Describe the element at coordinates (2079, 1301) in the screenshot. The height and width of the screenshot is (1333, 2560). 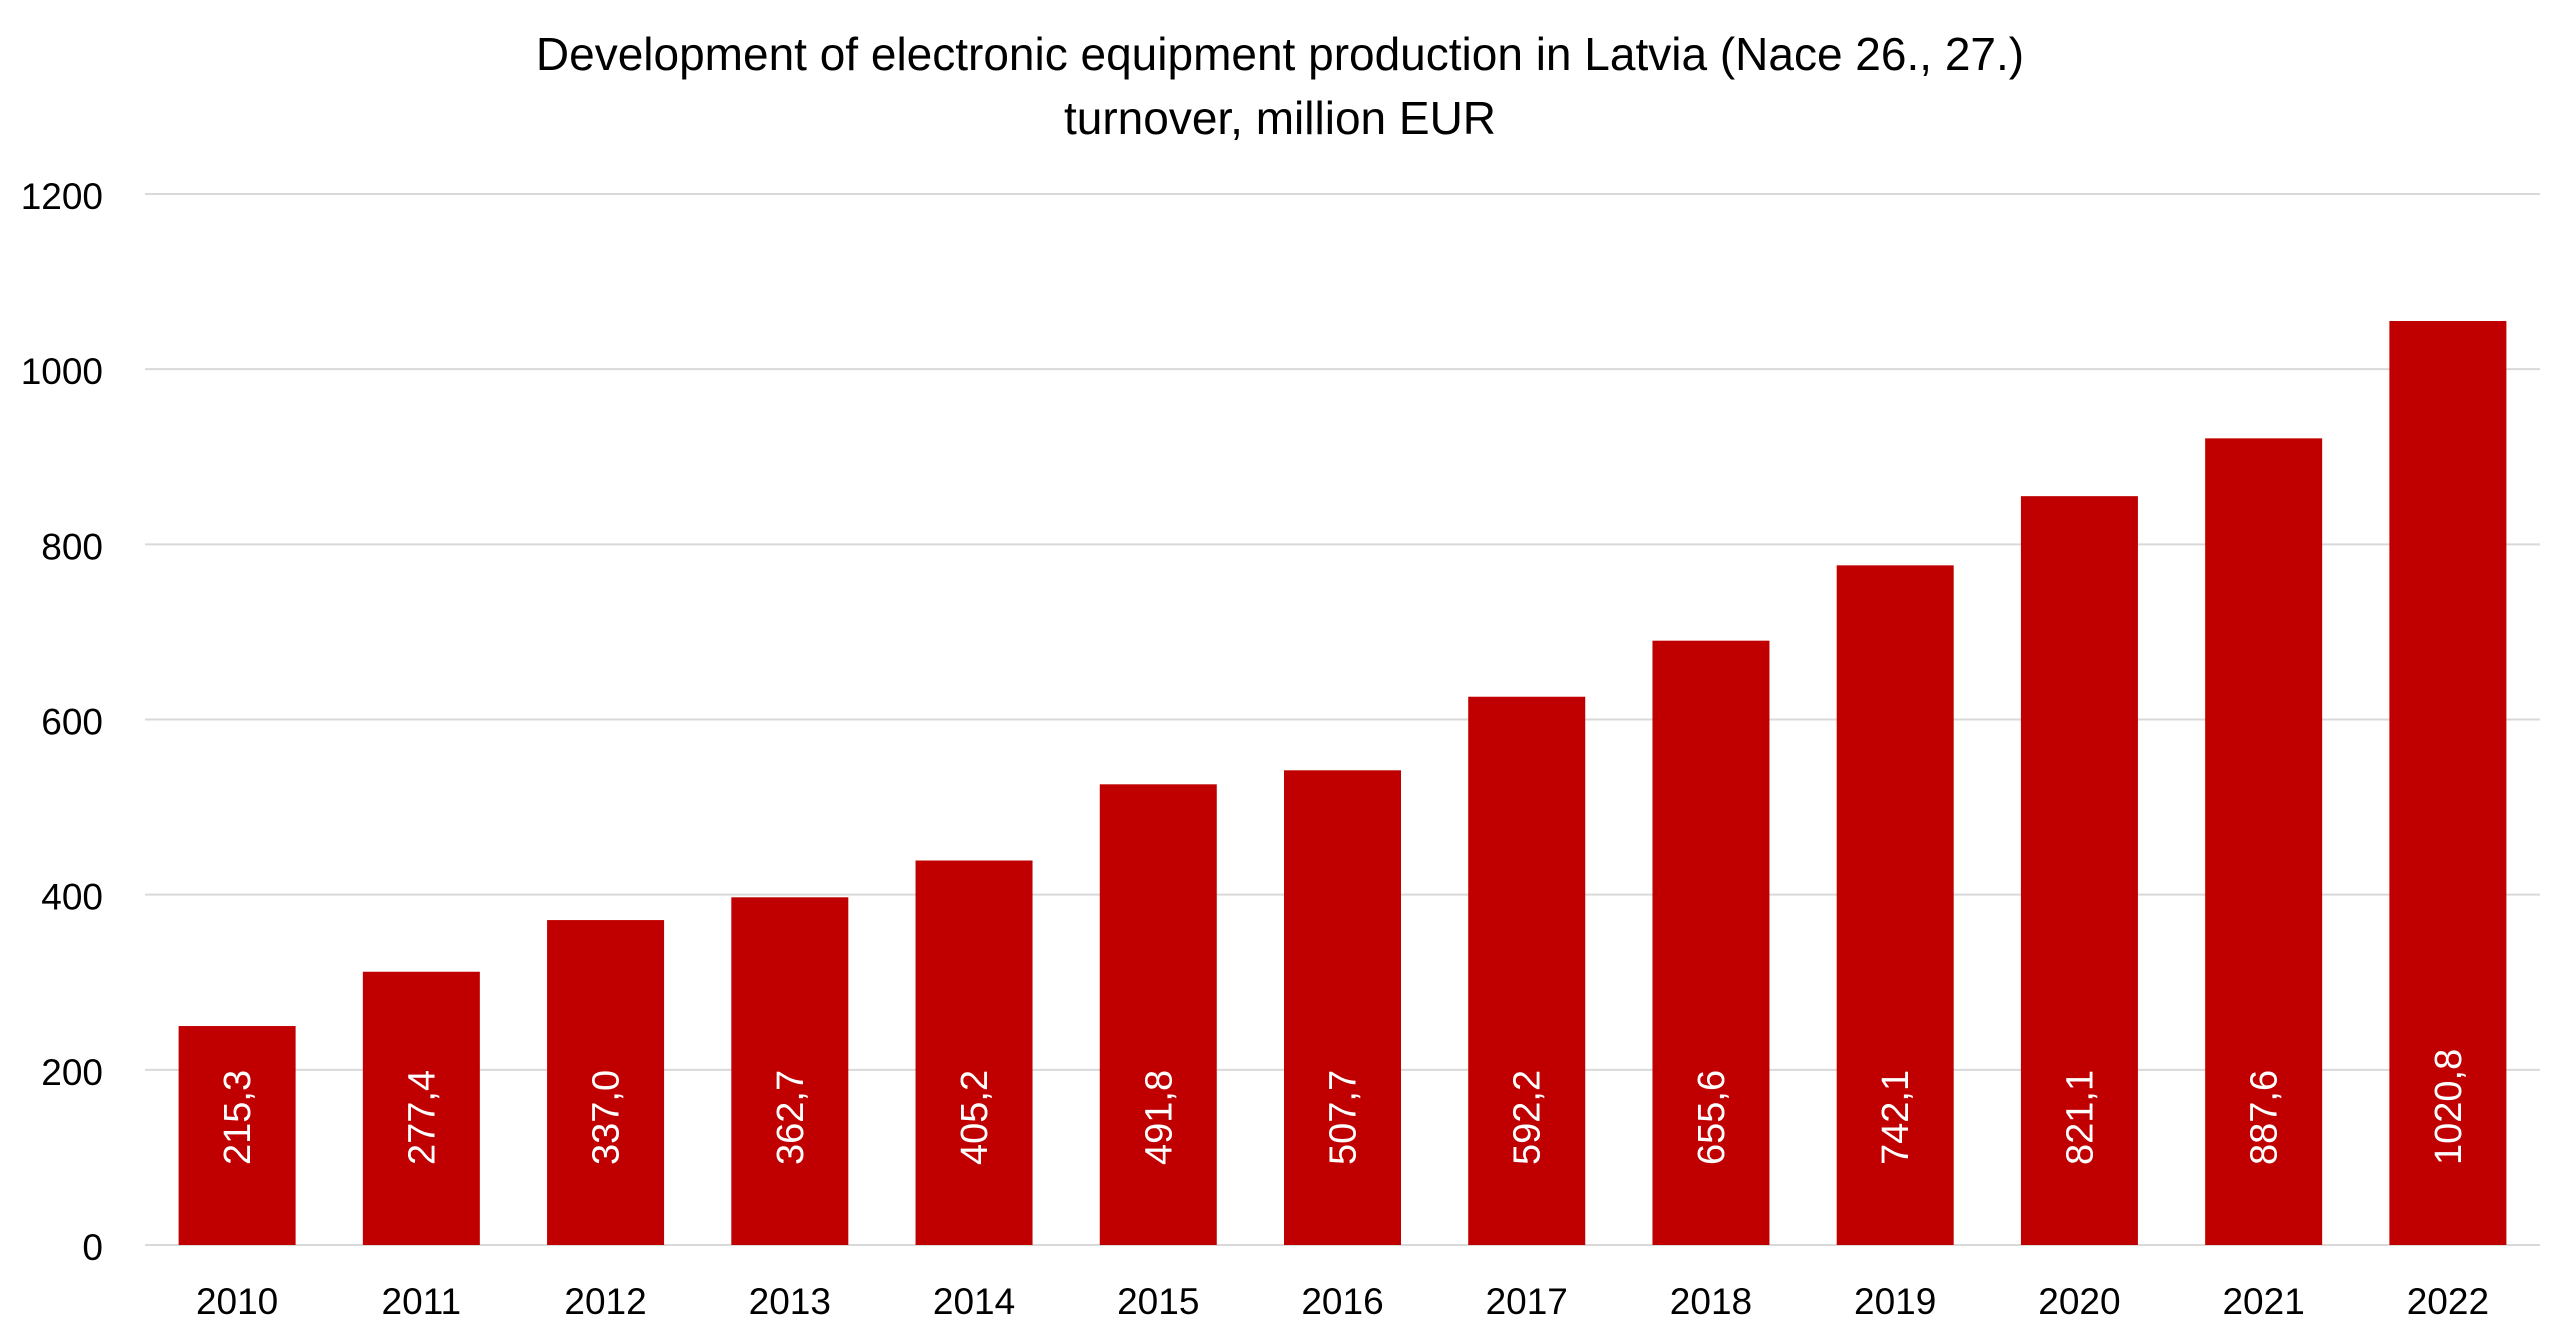
I see `x-tick-label-2020: 2020` at that location.